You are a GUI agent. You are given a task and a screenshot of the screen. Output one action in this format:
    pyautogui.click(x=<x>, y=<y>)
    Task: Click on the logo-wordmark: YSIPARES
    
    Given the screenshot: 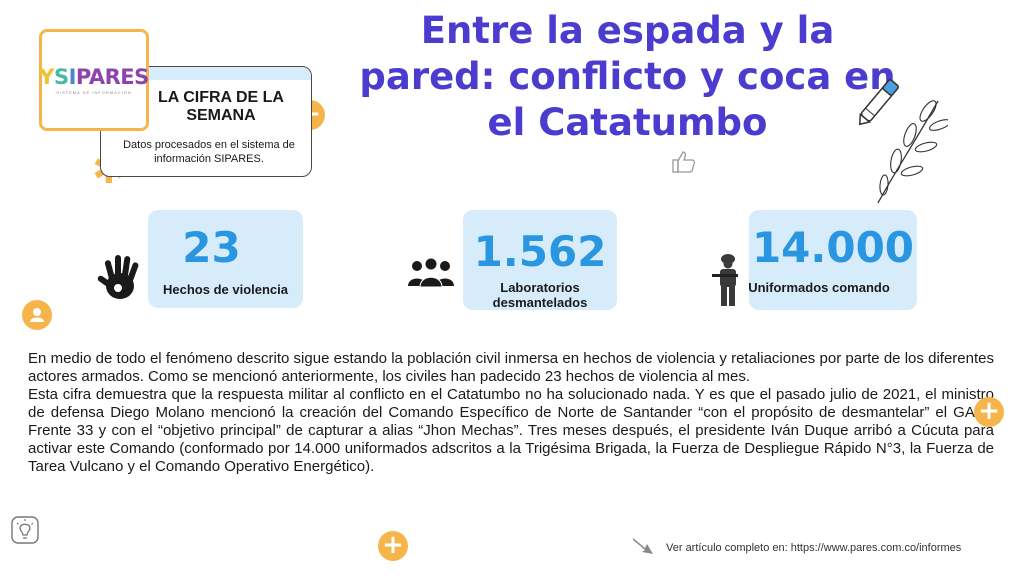 What is the action you would take?
    pyautogui.click(x=94, y=77)
    